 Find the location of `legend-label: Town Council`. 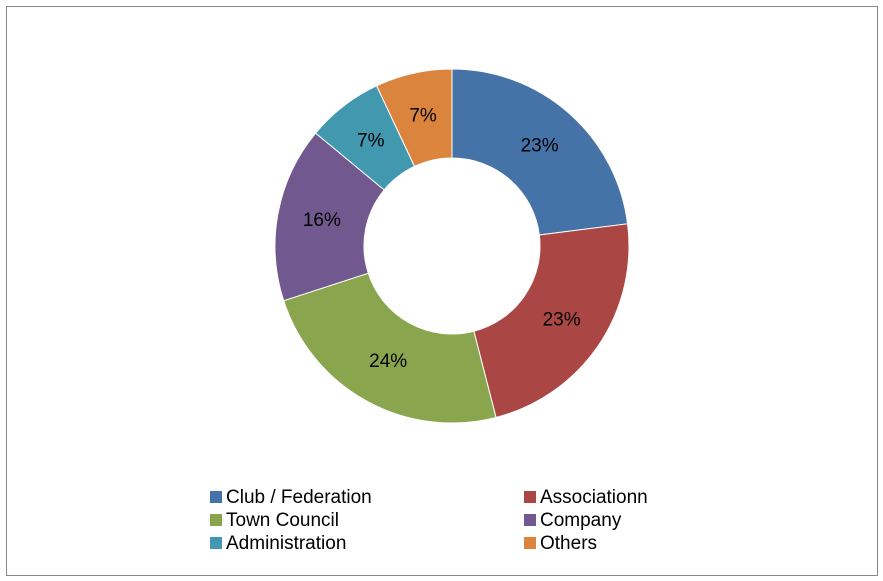

legend-label: Town Council is located at coordinates (282, 520).